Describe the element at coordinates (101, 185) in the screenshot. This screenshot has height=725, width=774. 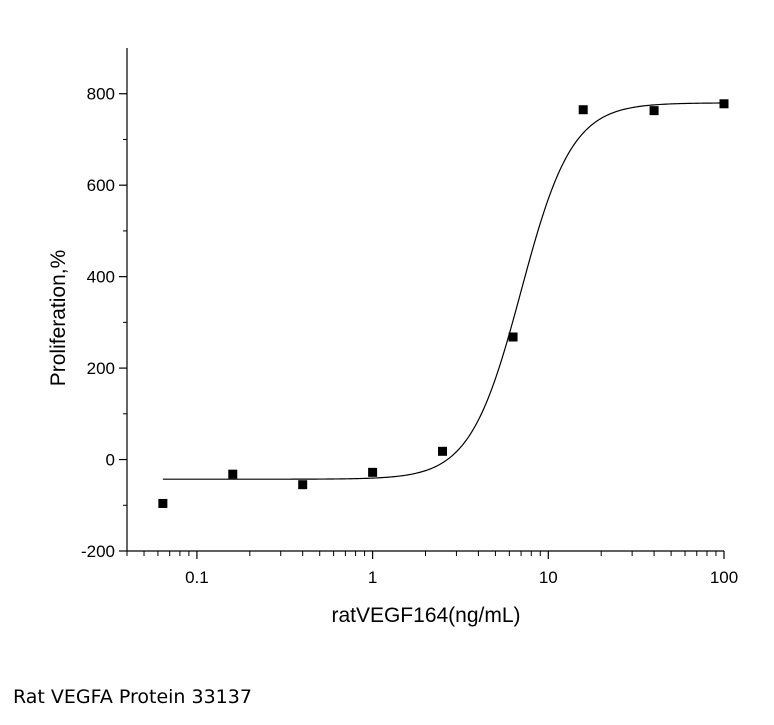
I see `y-tick-label: 600` at that location.